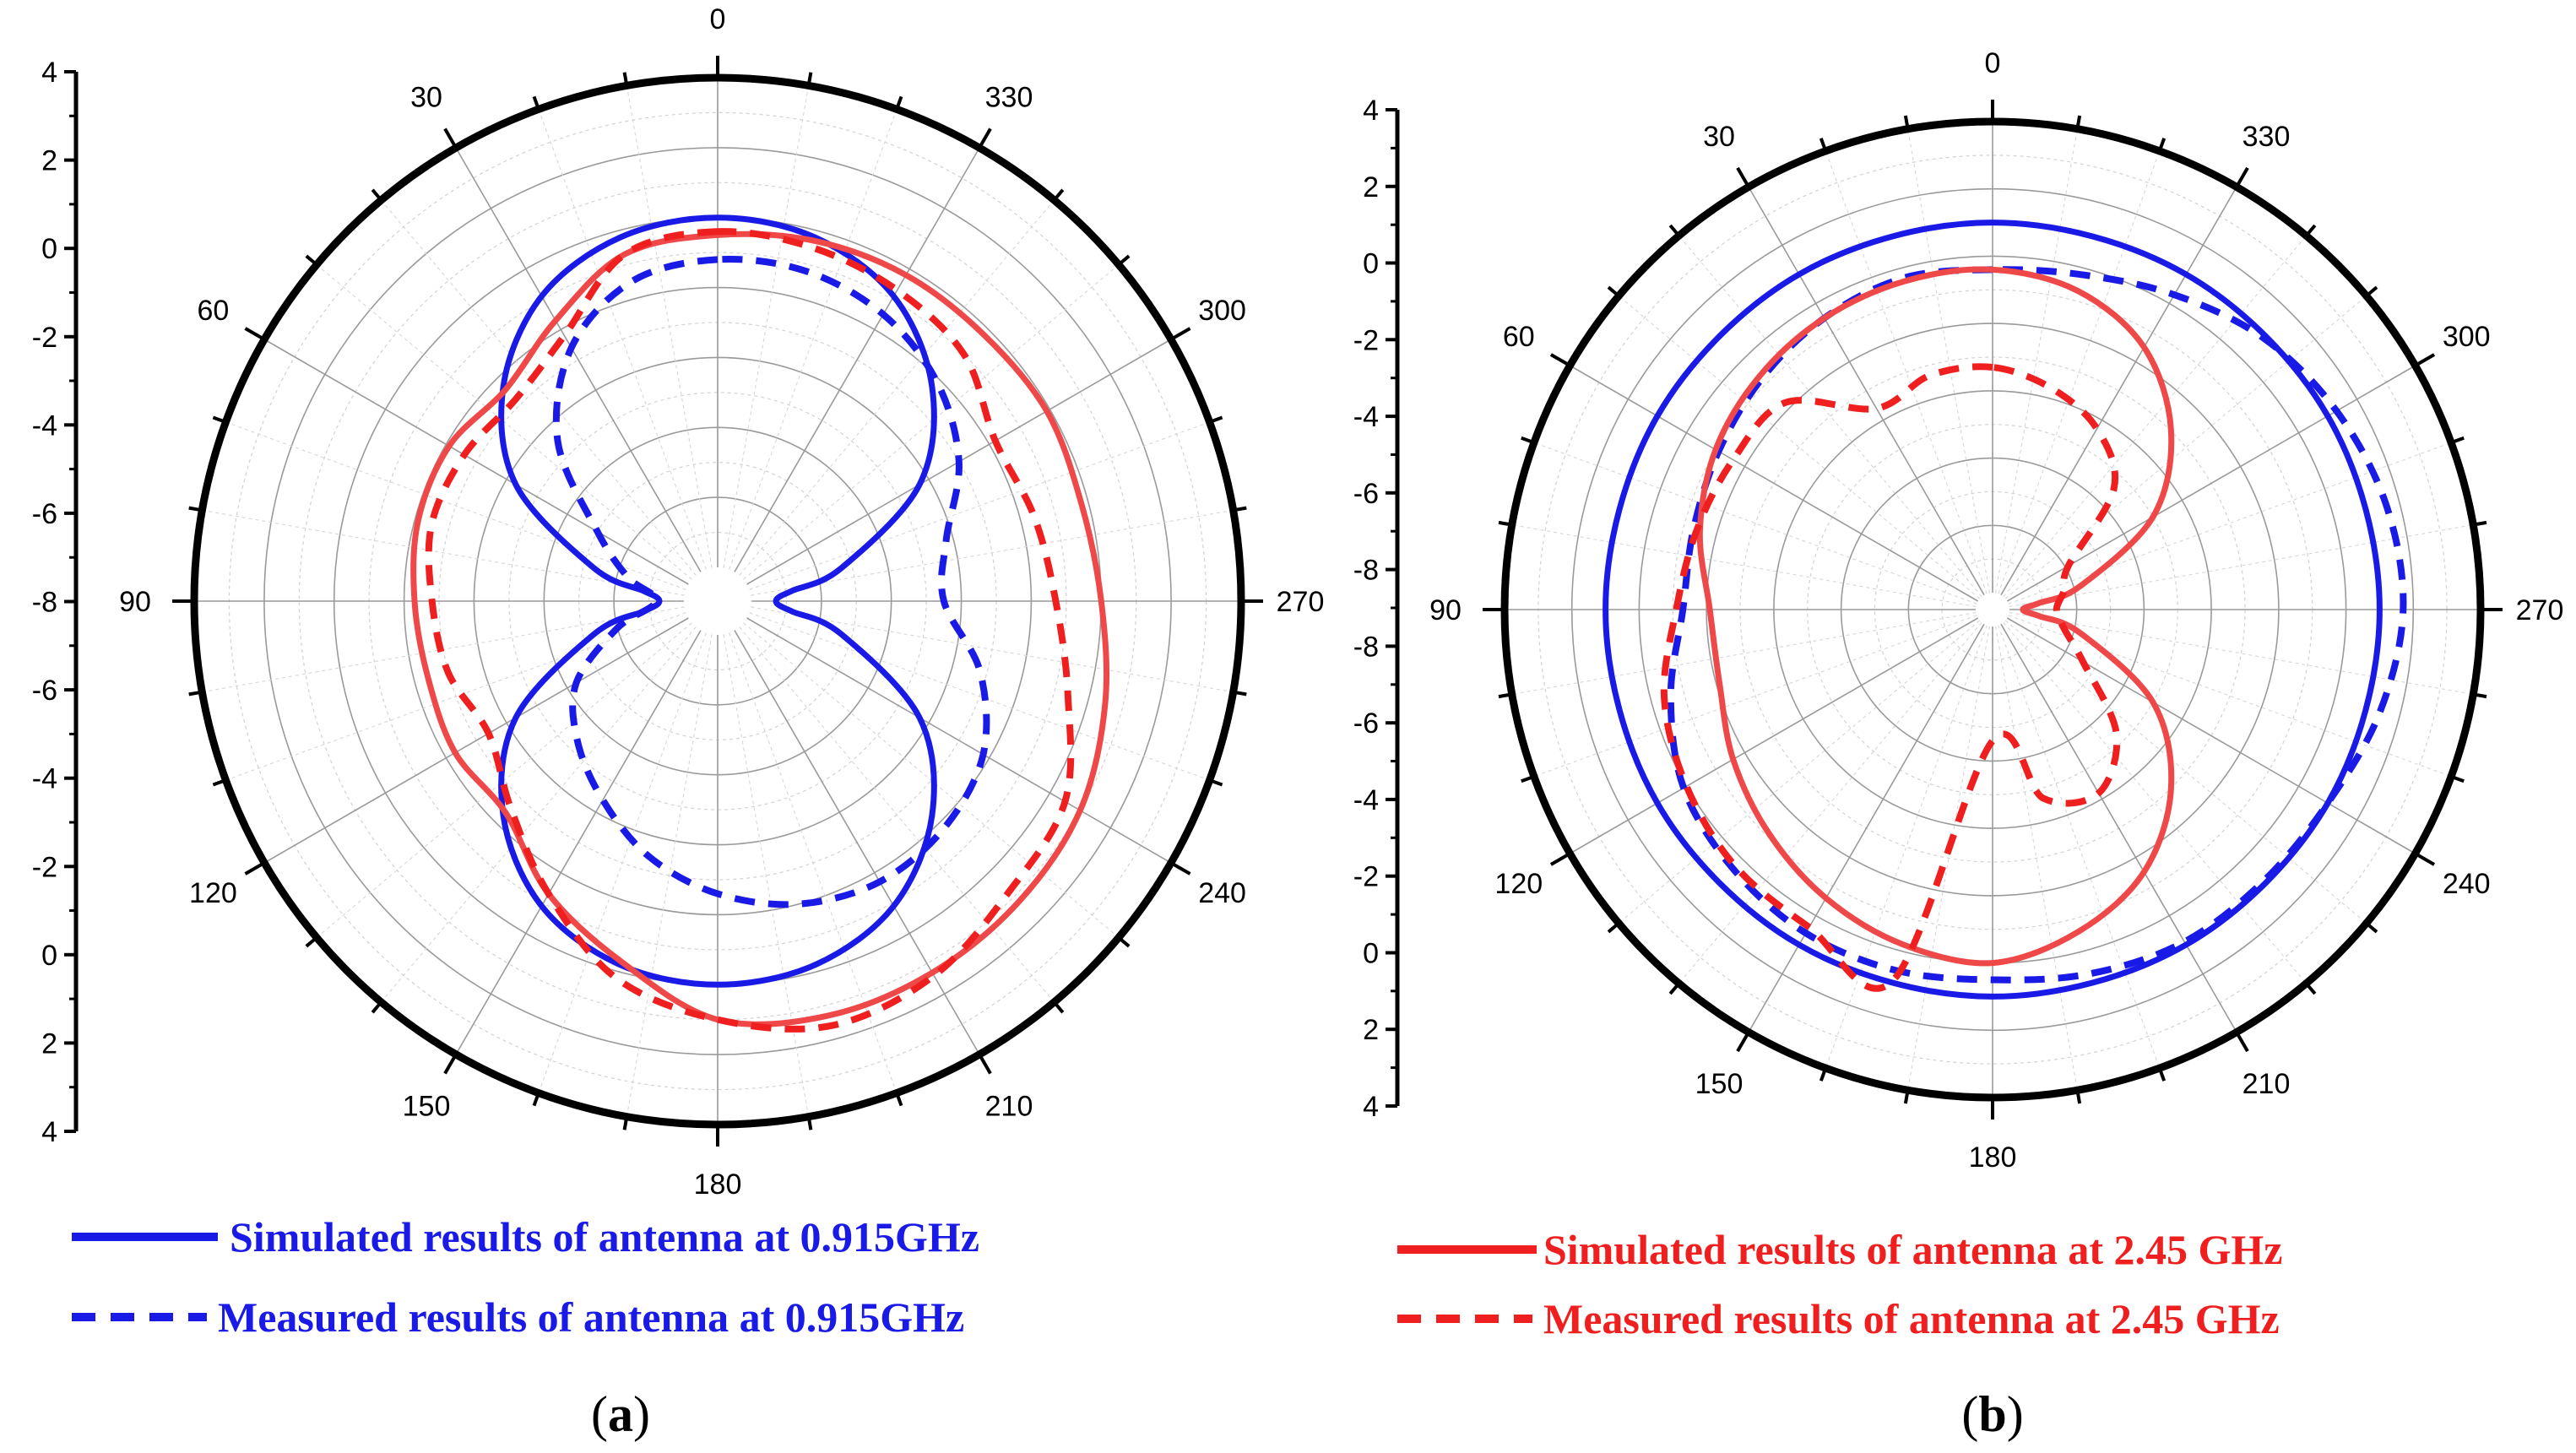 The image size is (2576, 1453). What do you see at coordinates (1222, 311) in the screenshot?
I see `angle-label: 300` at bounding box center [1222, 311].